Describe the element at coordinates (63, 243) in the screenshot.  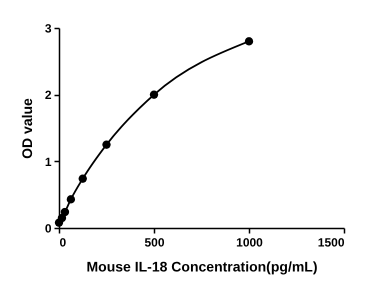
I see `x-tick-label: 0` at that location.